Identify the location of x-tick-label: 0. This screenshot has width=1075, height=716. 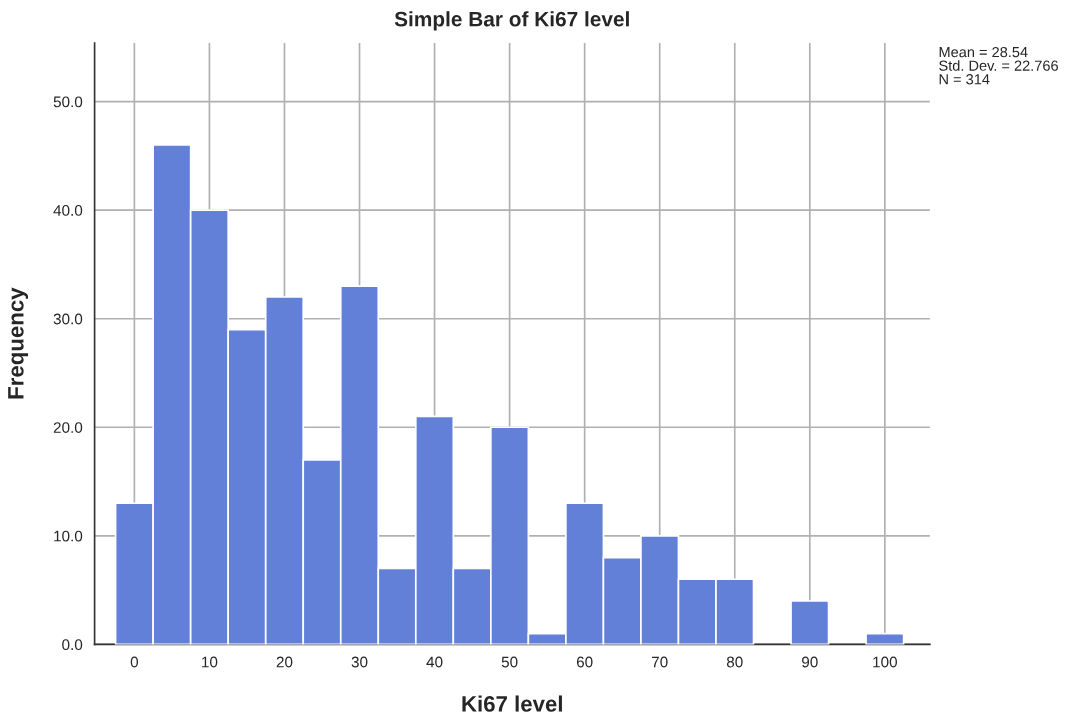
(134, 662).